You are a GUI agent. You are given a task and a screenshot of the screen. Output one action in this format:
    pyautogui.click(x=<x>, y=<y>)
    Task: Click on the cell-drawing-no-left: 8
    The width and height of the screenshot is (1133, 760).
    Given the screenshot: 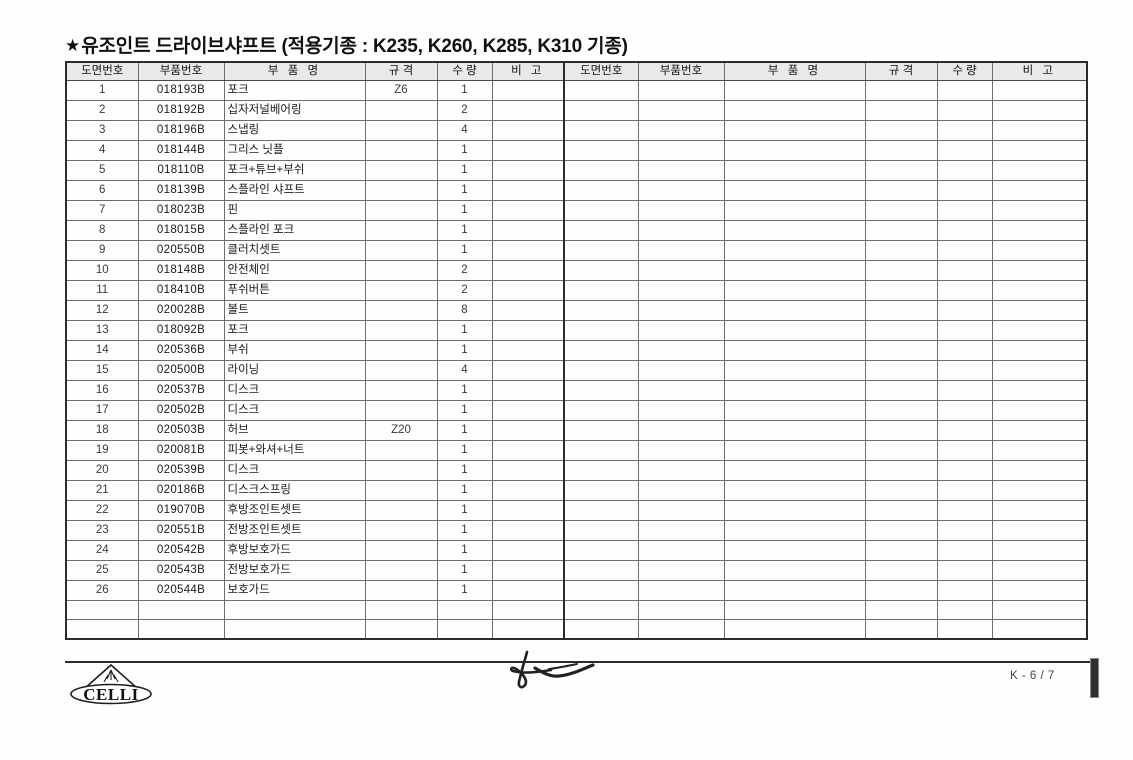 What is the action you would take?
    pyautogui.click(x=102, y=230)
    